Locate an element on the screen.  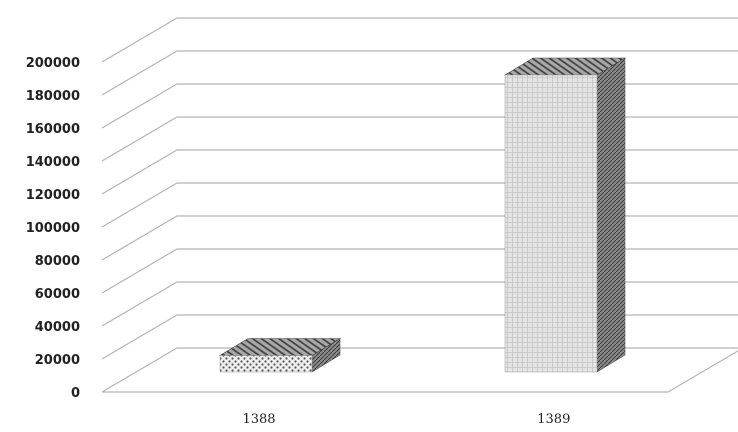
y-tick-label: 140000 is located at coordinates (53, 162).